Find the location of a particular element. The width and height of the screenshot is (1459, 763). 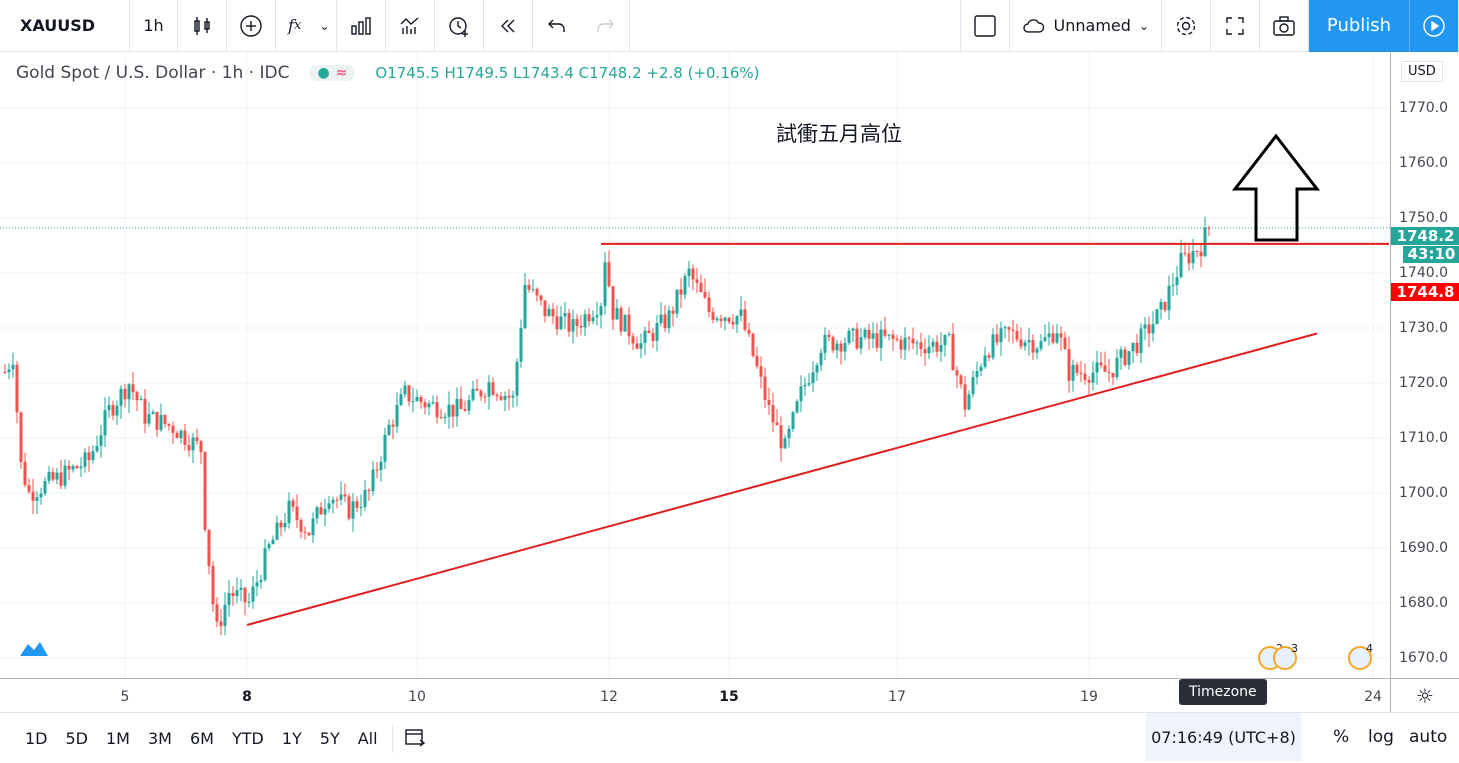

tradingview-logo-icon is located at coordinates (34, 649).